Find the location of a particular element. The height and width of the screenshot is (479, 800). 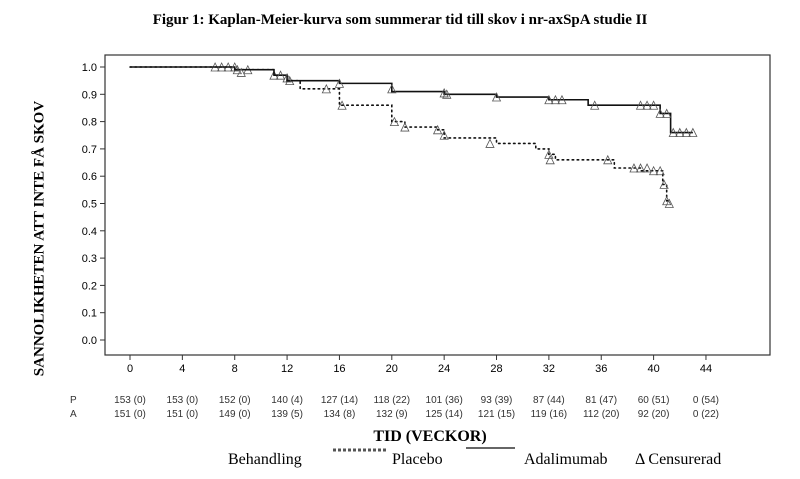

risk-value: 127 (14) is located at coordinates (339, 400).